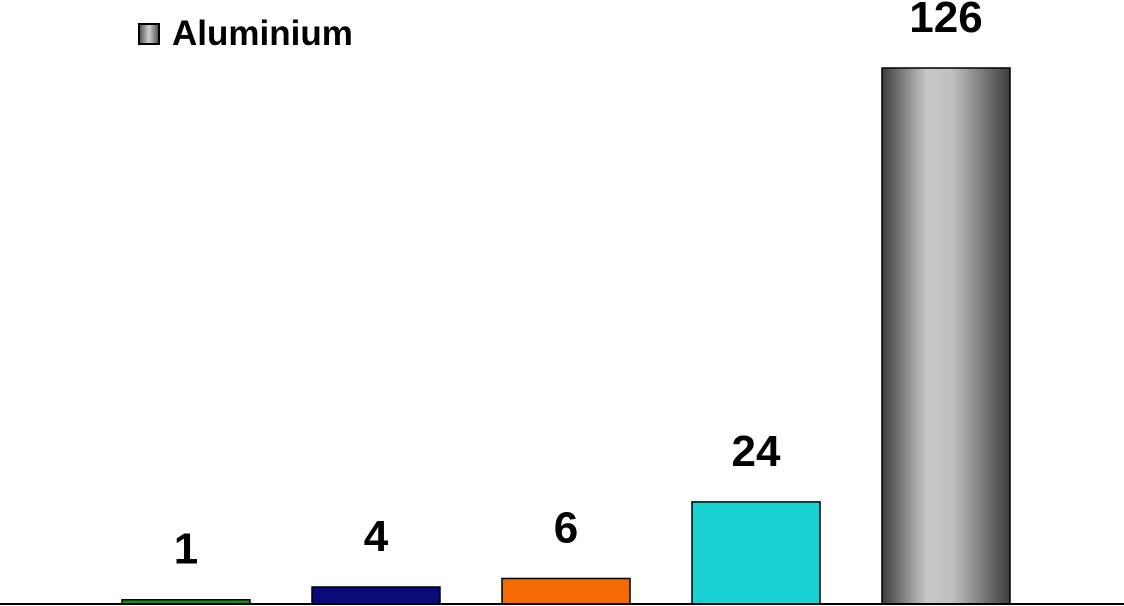 This screenshot has width=1124, height=606. What do you see at coordinates (262, 33) in the screenshot?
I see `legend-label: Aluminium` at bounding box center [262, 33].